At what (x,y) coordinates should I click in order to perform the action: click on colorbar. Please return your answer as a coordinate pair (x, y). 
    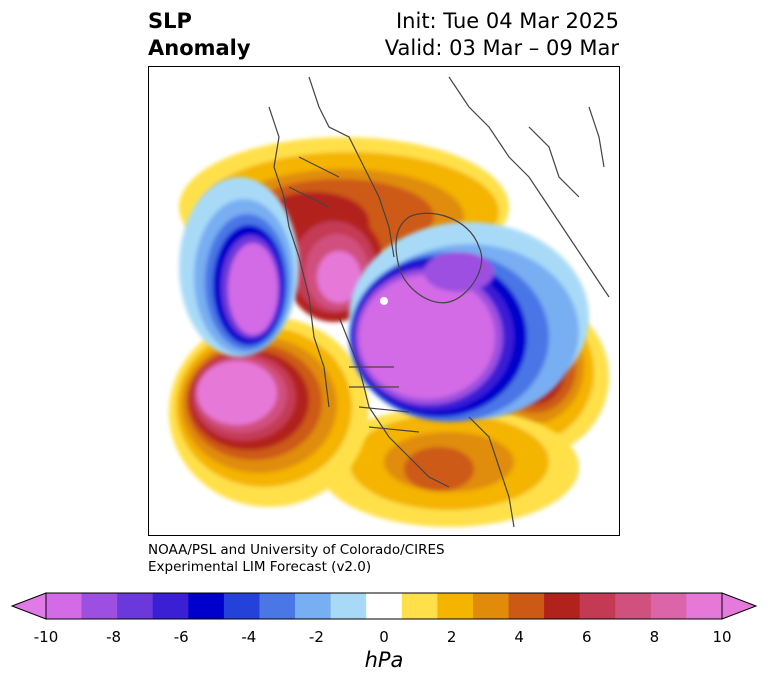
    Looking at the image, I should click on (384, 606).